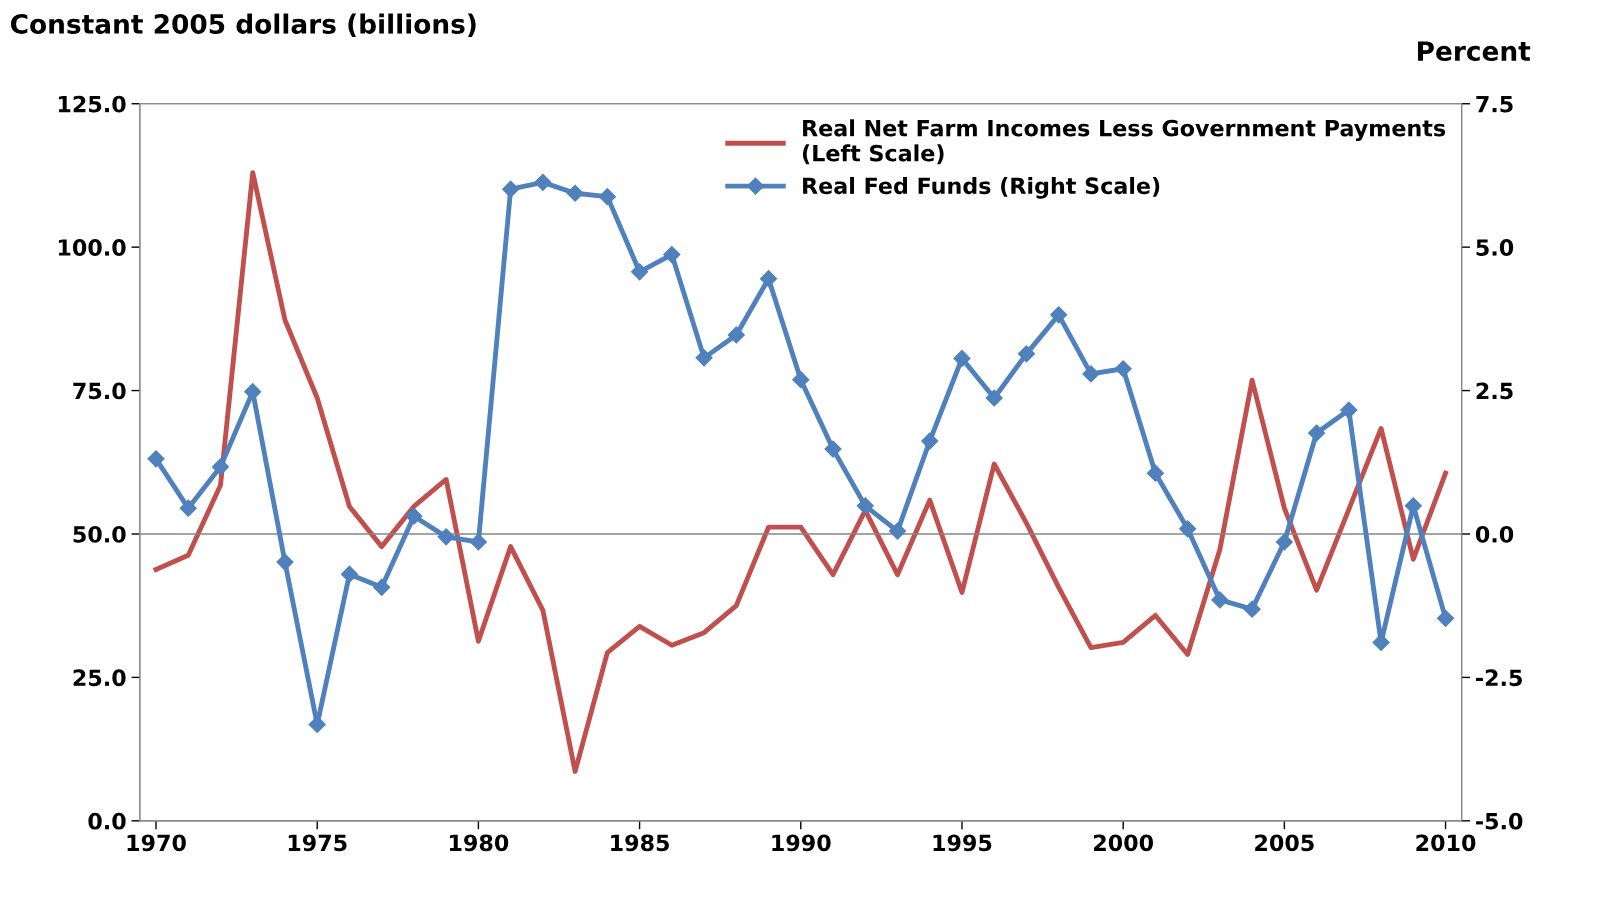 The image size is (1608, 902). Describe the element at coordinates (243, 25) in the screenshot. I see `y-axis-title: Constant 2005 dollars (billions)` at that location.